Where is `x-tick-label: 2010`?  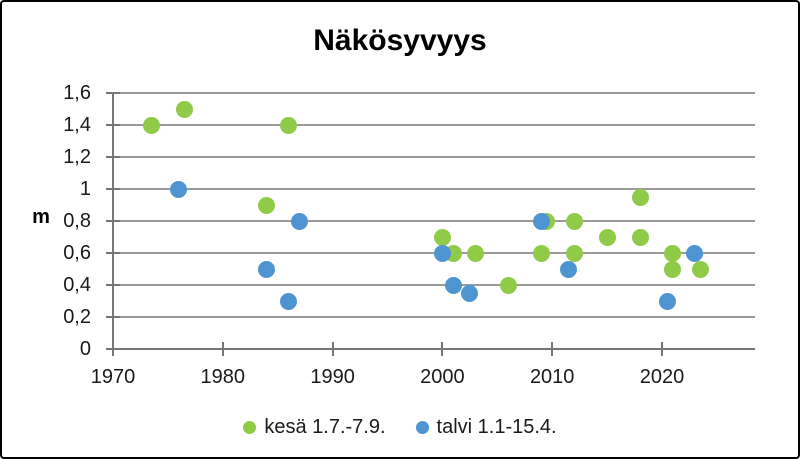
x-tick-label: 2010 is located at coordinates (552, 377).